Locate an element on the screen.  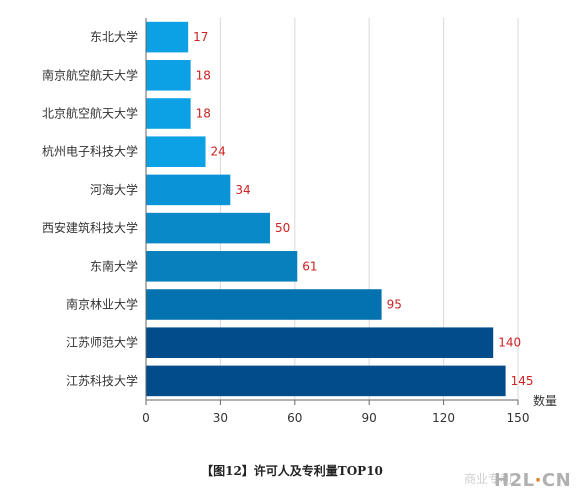
x-tick-label: 30 is located at coordinates (220, 418).